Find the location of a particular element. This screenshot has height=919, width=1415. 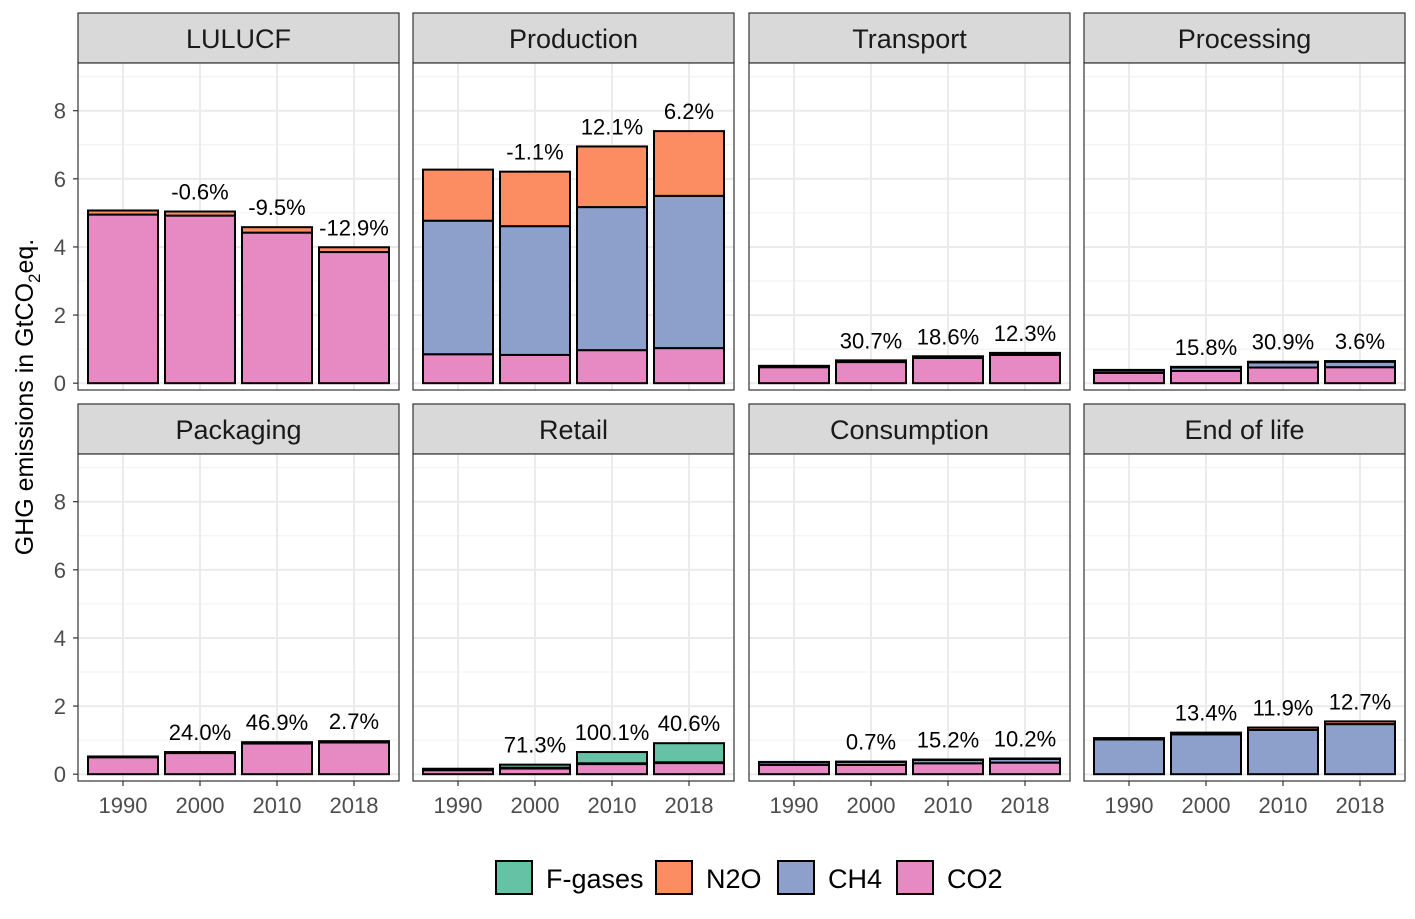

y-tick-label: 0 is located at coordinates (60, 774).